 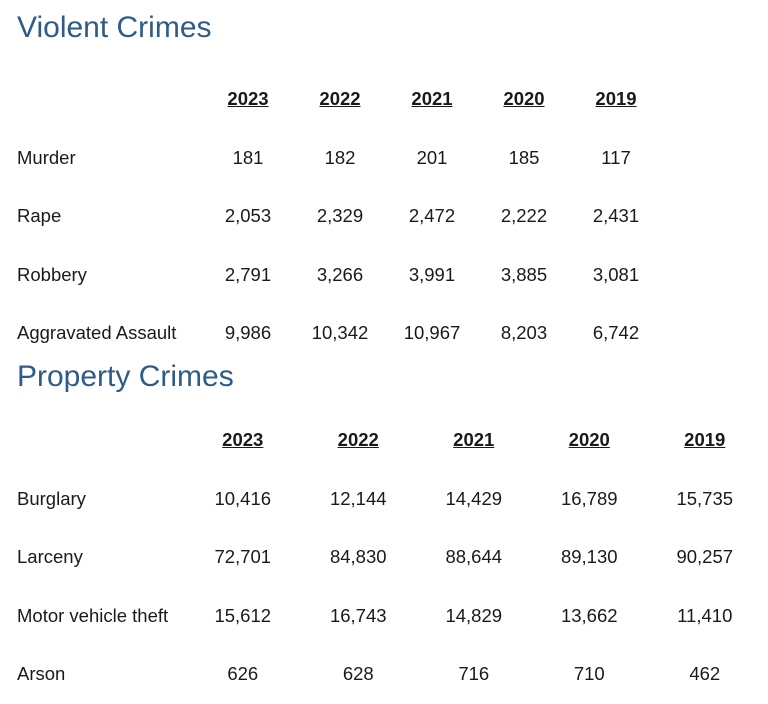 I want to click on value-cell: 182, so click(x=340, y=157).